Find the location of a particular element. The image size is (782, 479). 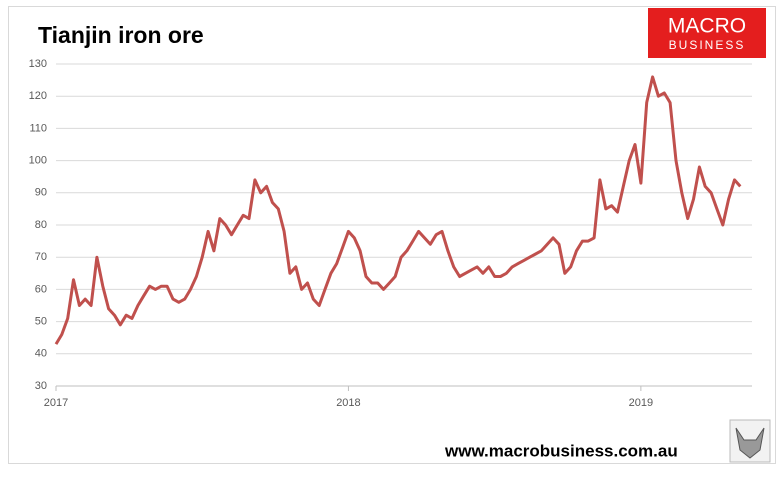

logo-text: MACRO is located at coordinates (707, 26).